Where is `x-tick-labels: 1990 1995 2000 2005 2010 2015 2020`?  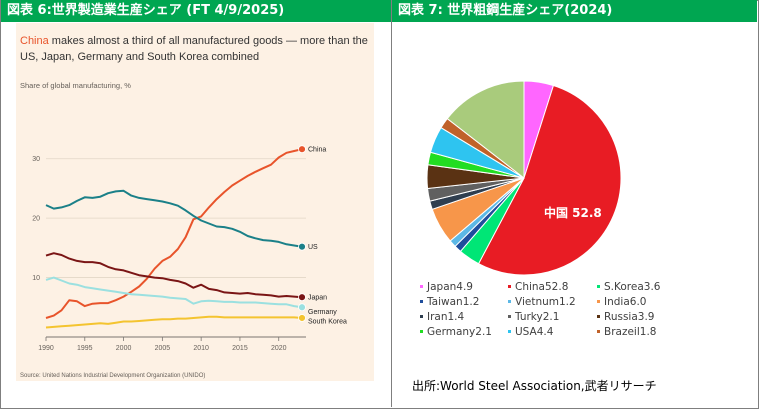 x-tick-labels: 1990 1995 2000 2005 2010 2015 2020 is located at coordinates (162, 348).